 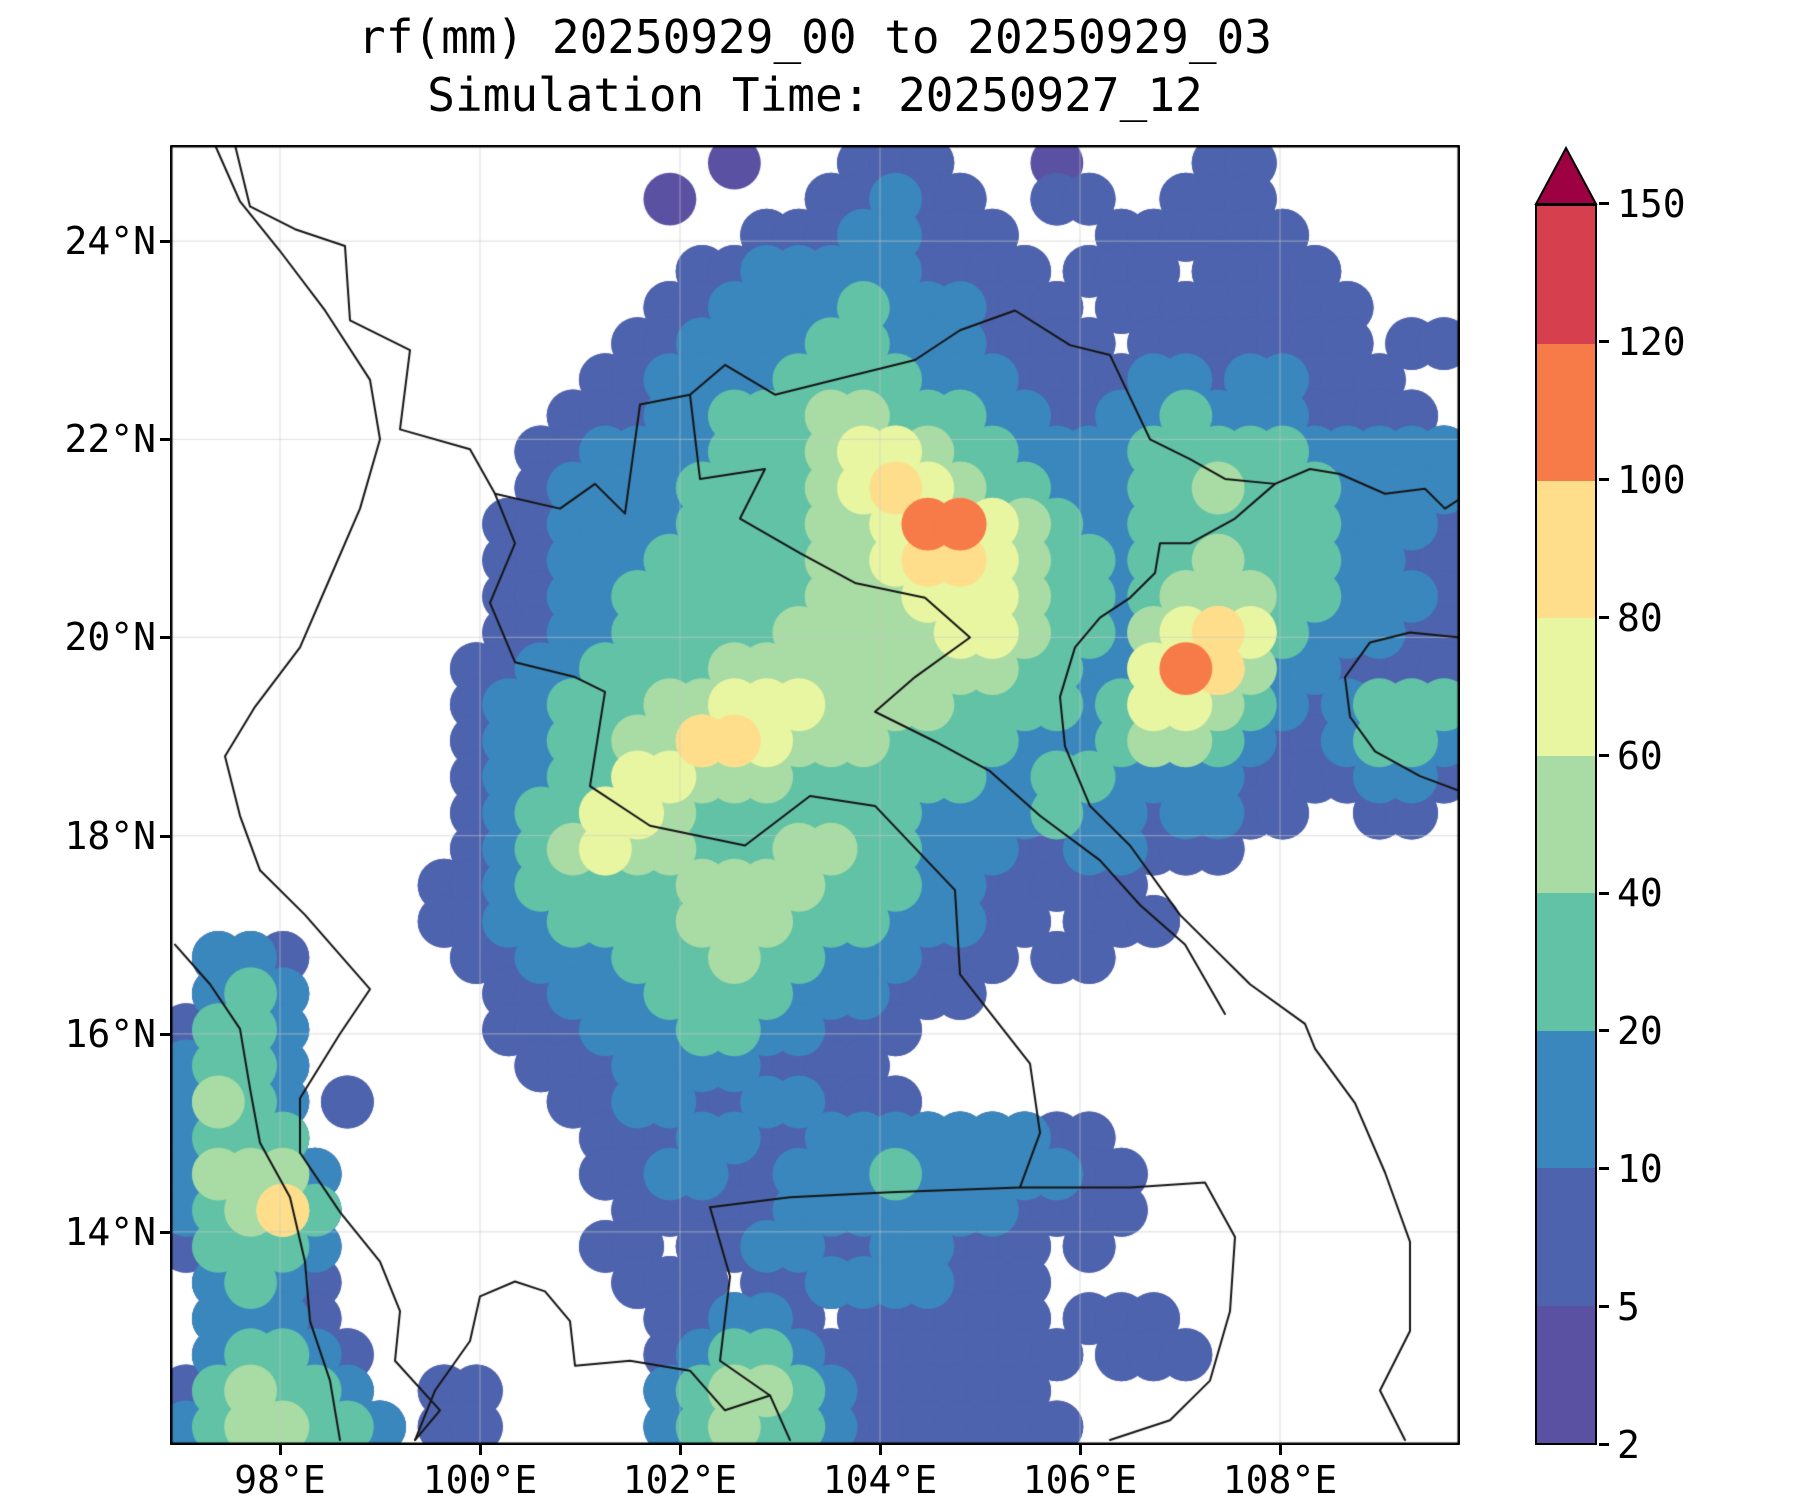 What do you see at coordinates (280, 1479) in the screenshot?
I see `x-tick-label: 98°E` at bounding box center [280, 1479].